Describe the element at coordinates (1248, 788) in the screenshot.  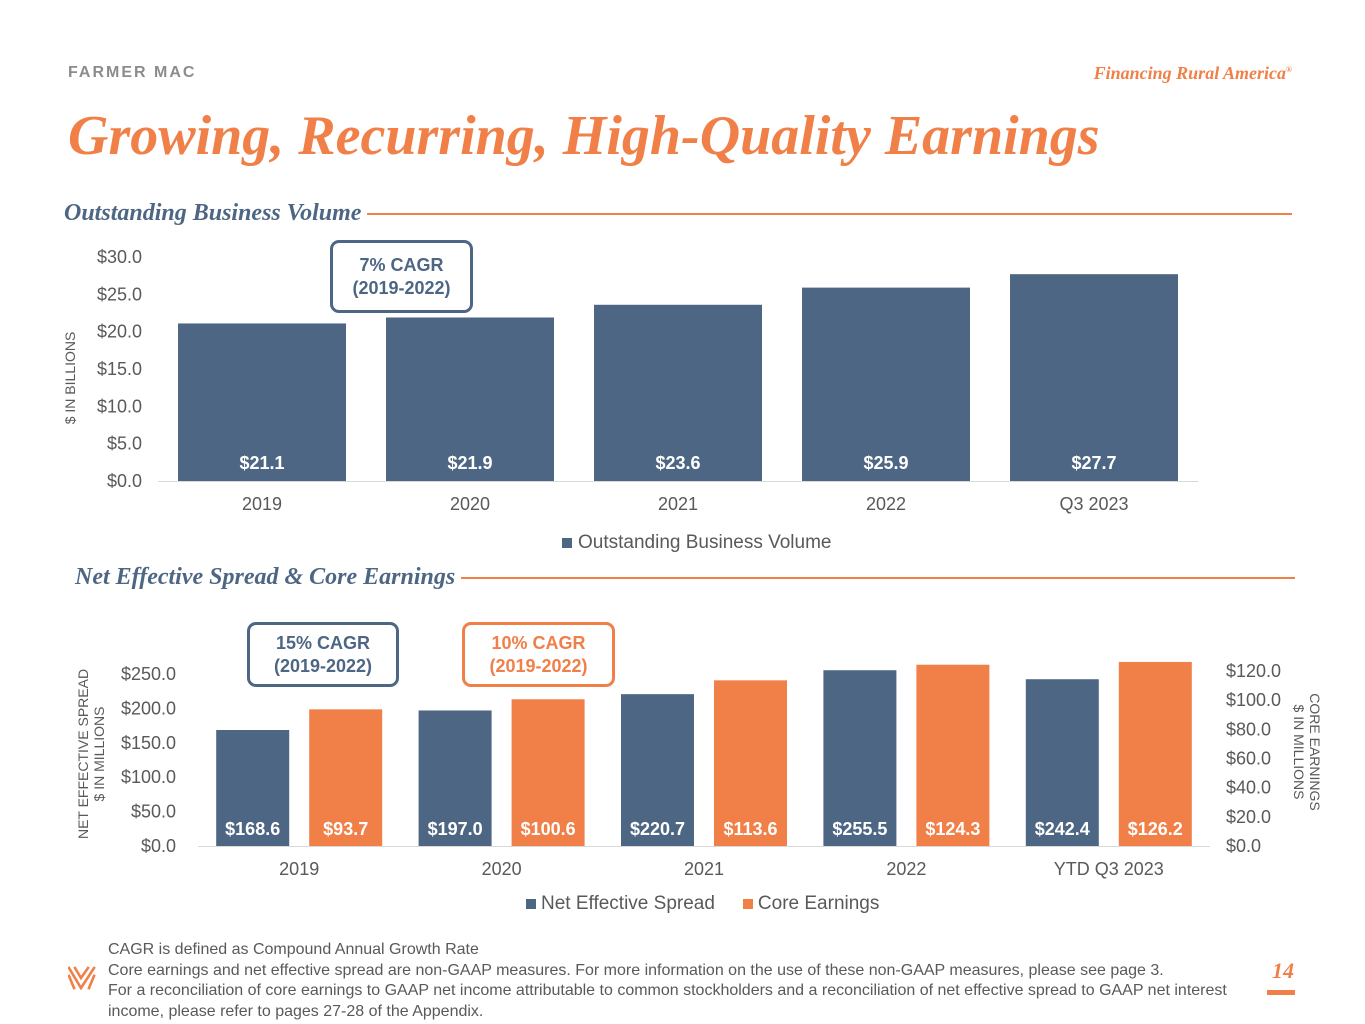
I see `y-right-tick-label: $40.0` at that location.